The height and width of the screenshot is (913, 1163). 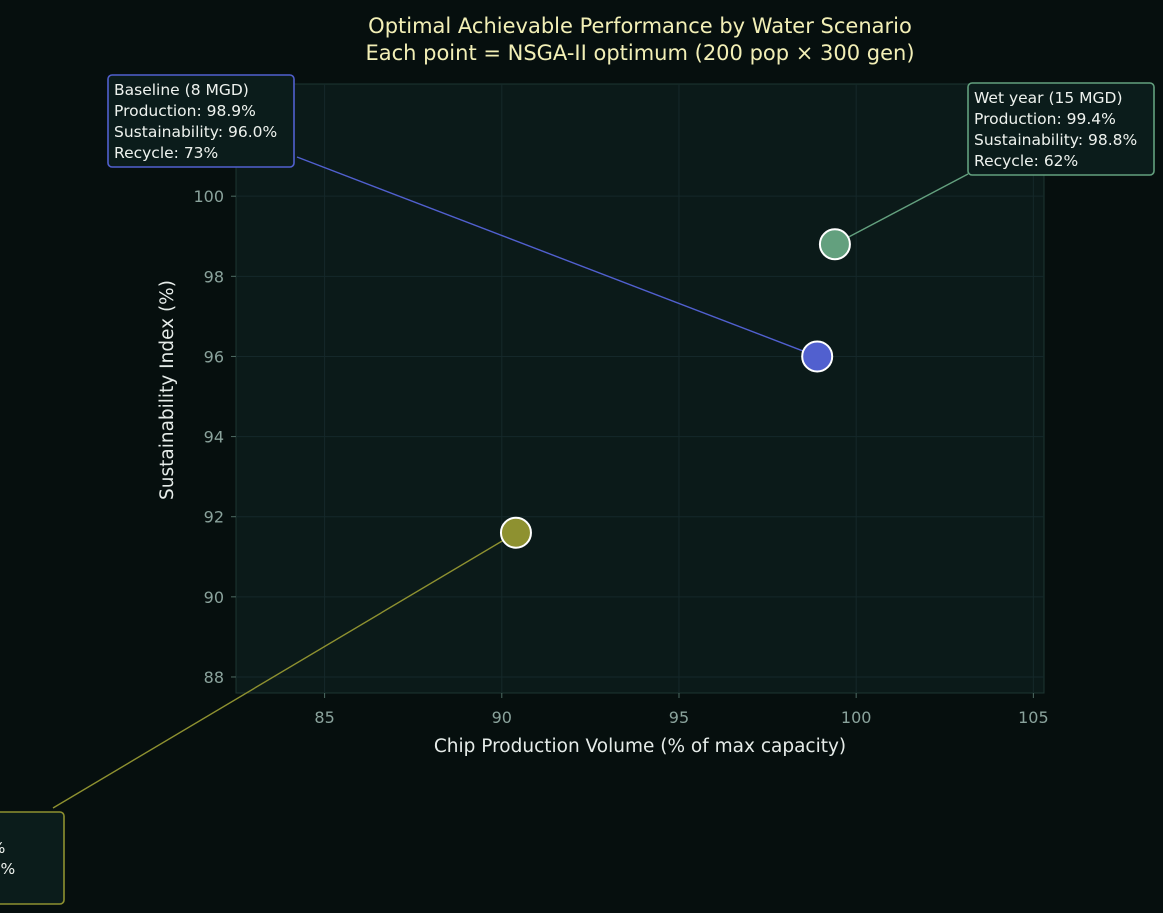 I want to click on x-tick-label: 100, so click(x=856, y=717).